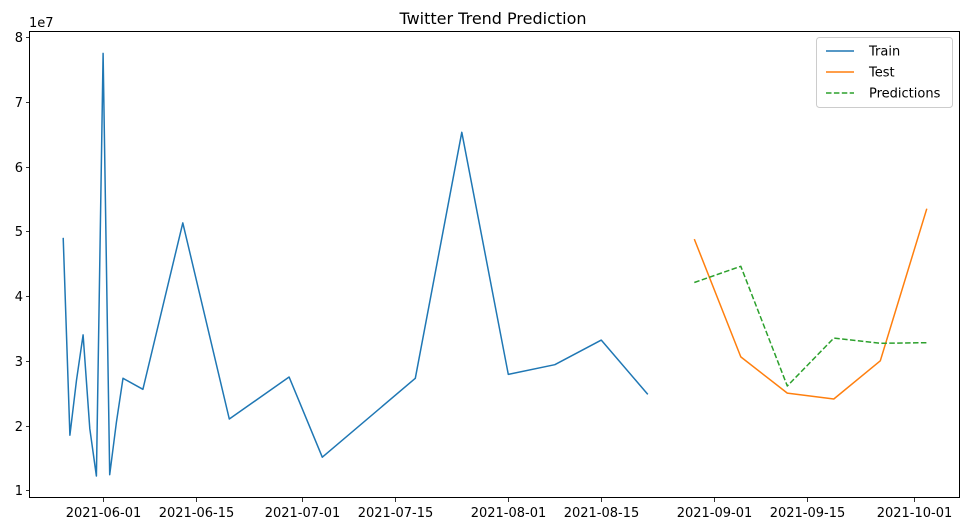 Image resolution: width=968 pixels, height=528 pixels. Describe the element at coordinates (905, 94) in the screenshot. I see `legend-label-predictions: Predictions` at that location.